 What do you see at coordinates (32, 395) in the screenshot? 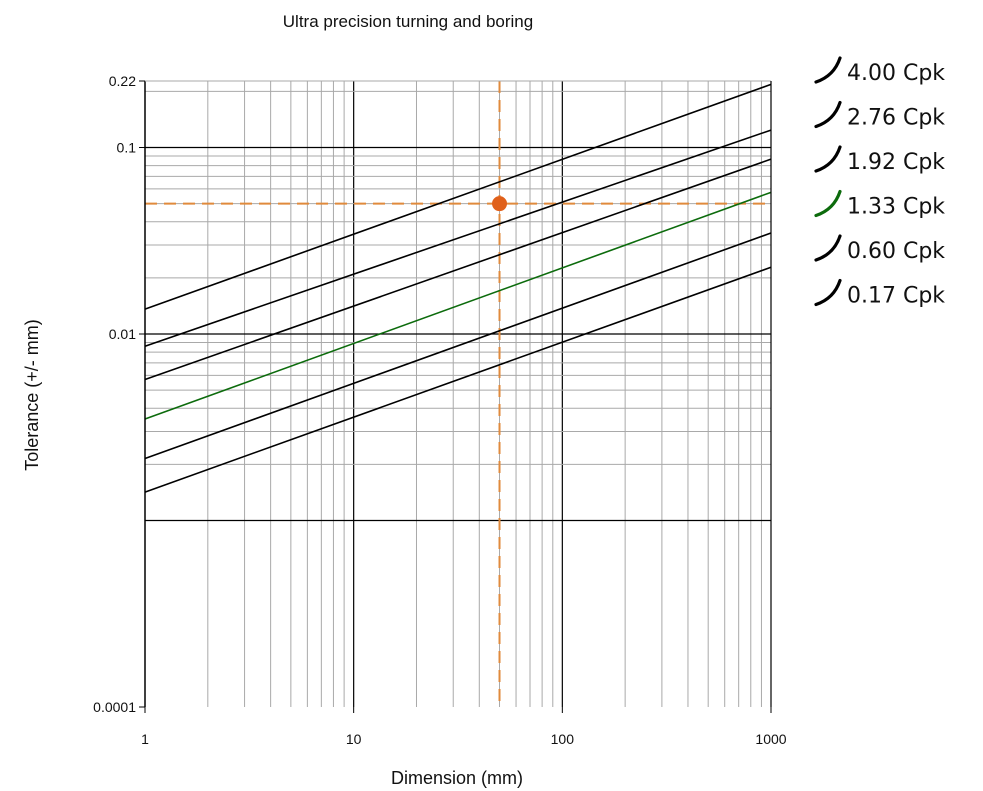
I see `y-axis-label: Tolerance (+/- mm)` at bounding box center [32, 395].